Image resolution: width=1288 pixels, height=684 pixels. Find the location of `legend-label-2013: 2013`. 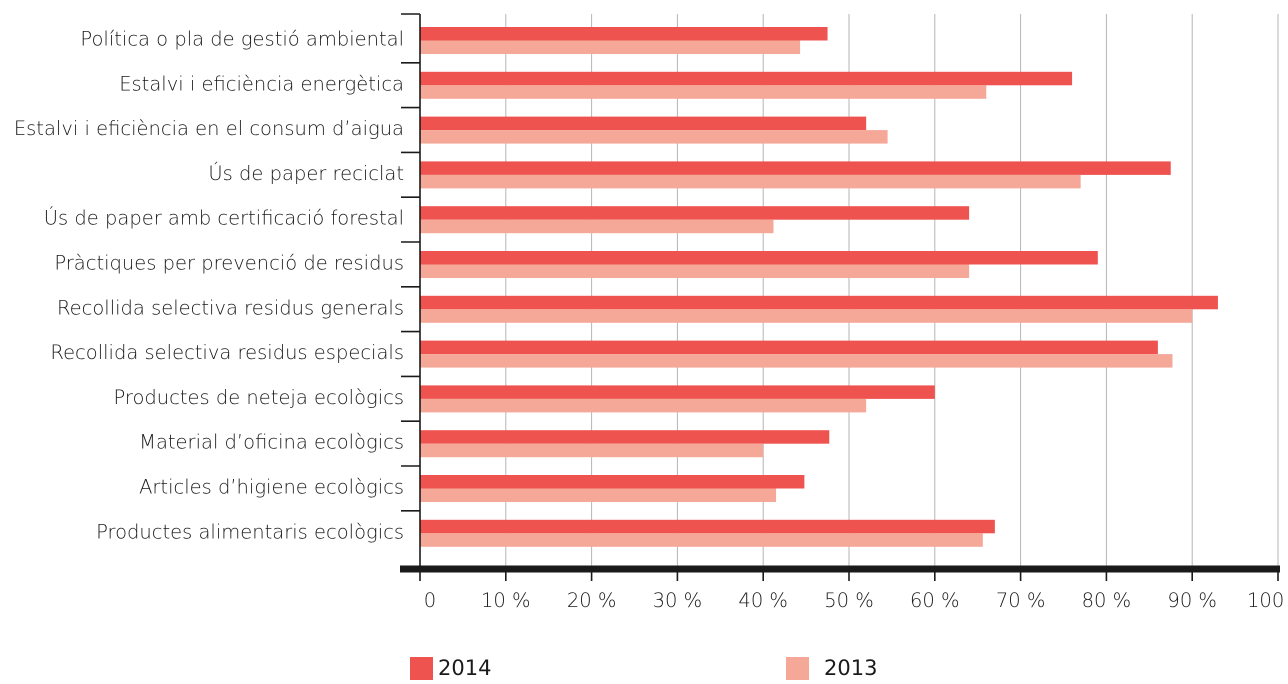

legend-label-2013: 2013 is located at coordinates (850, 668).